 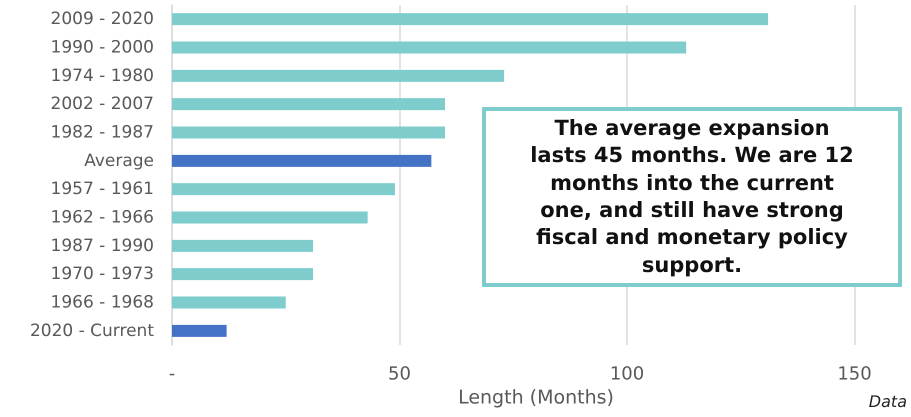 I want to click on y-tick-label: 1974 - 1980, so click(x=102, y=76).